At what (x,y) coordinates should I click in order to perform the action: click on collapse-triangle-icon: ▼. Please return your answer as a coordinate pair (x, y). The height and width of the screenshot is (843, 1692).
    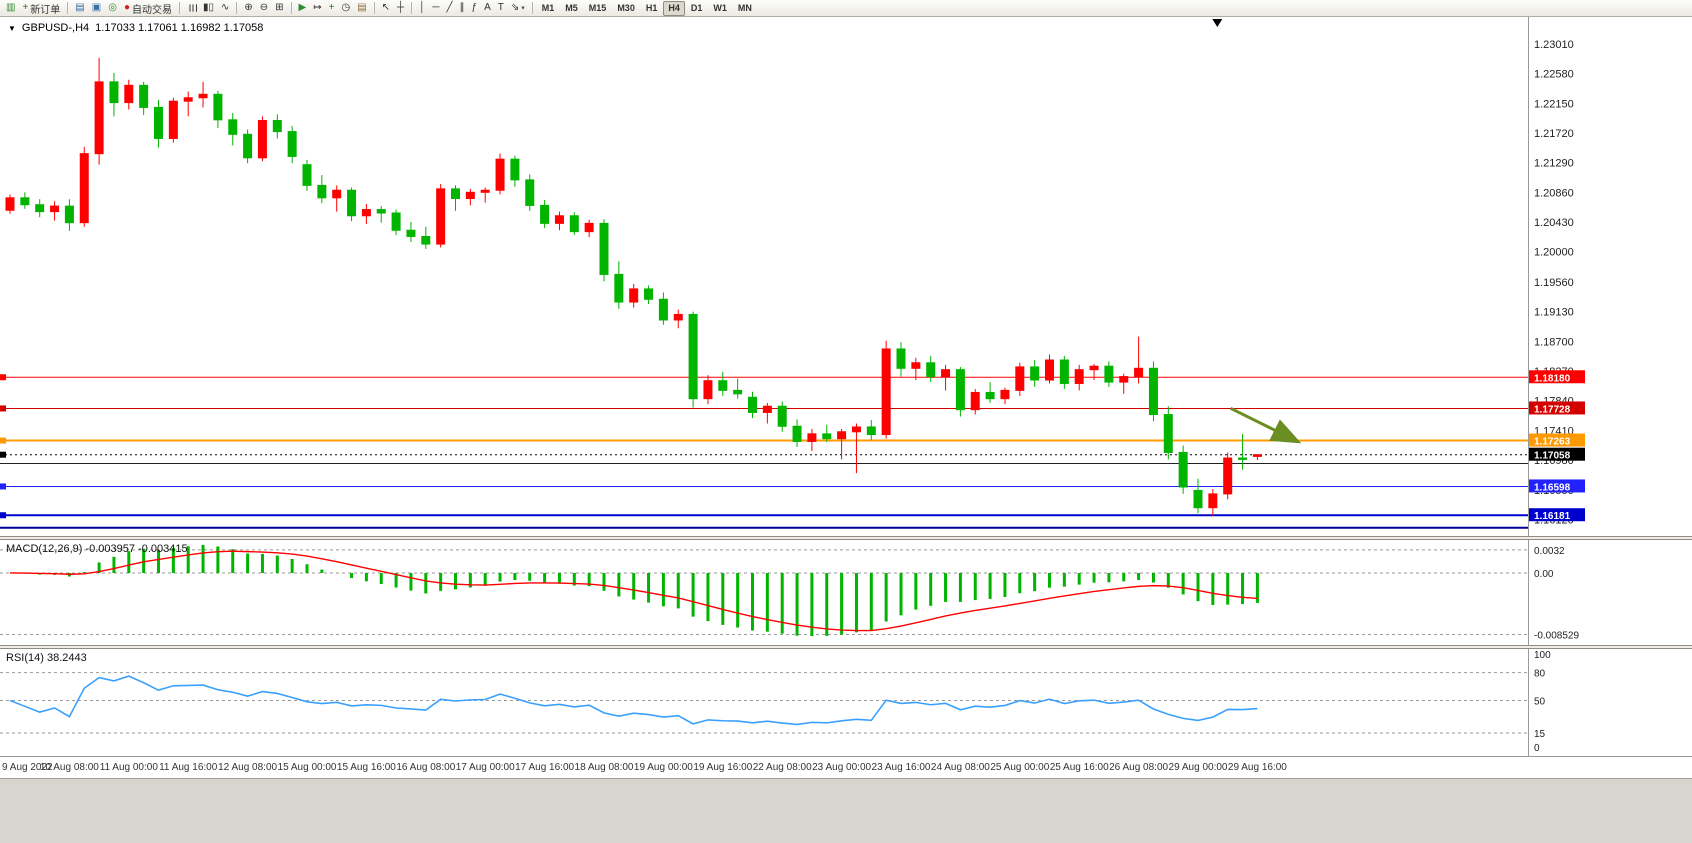
    Looking at the image, I should click on (12, 28).